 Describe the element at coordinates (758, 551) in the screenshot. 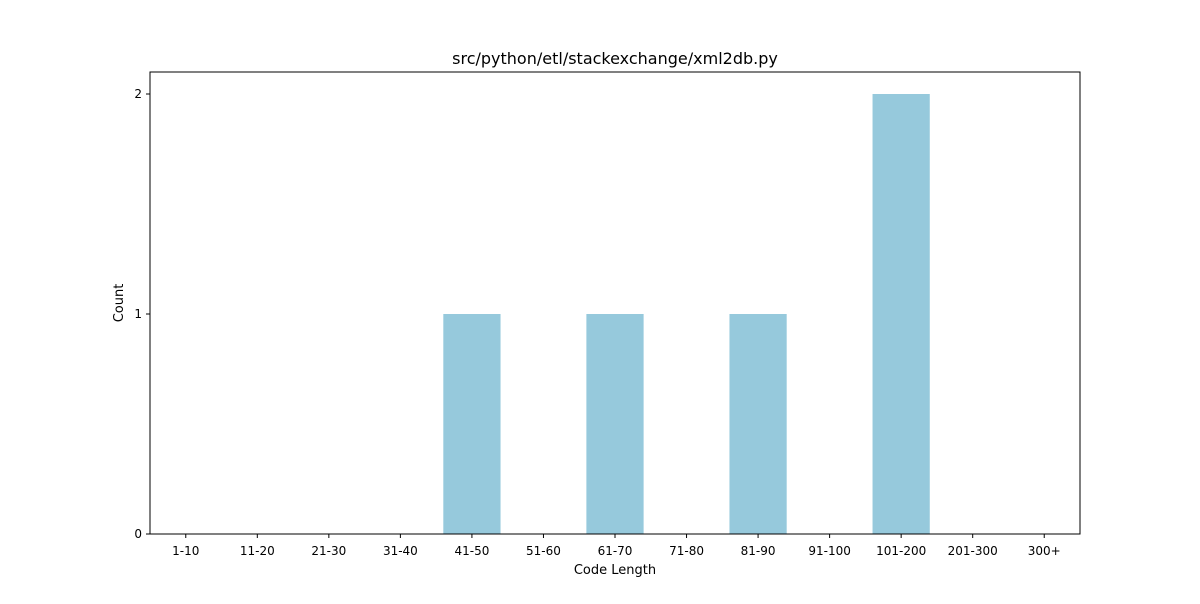

I see `x-tick-label: 81-90` at that location.